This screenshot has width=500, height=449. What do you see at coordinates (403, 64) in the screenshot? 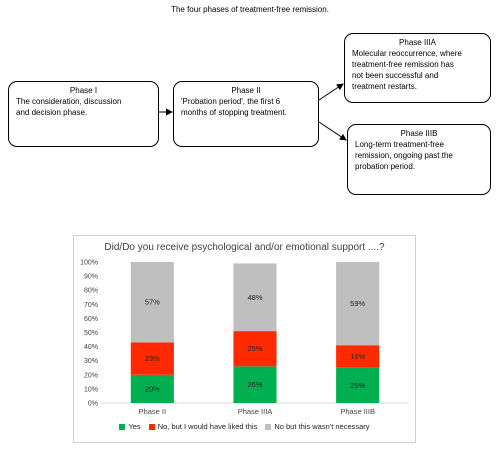
I see `phase-3a-text-line: treatment-free remission has` at bounding box center [403, 64].